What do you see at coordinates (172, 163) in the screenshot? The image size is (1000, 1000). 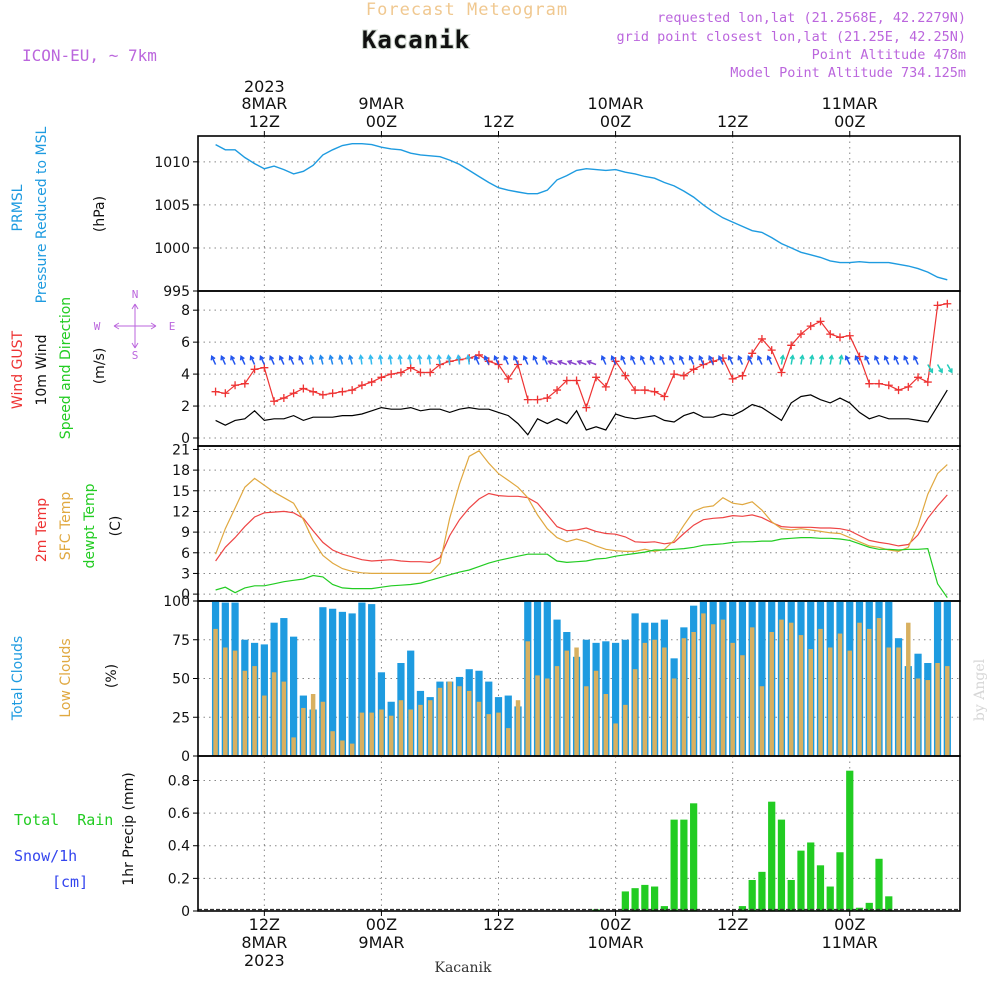 I see `pressure-ytick-label: 1010` at bounding box center [172, 163].